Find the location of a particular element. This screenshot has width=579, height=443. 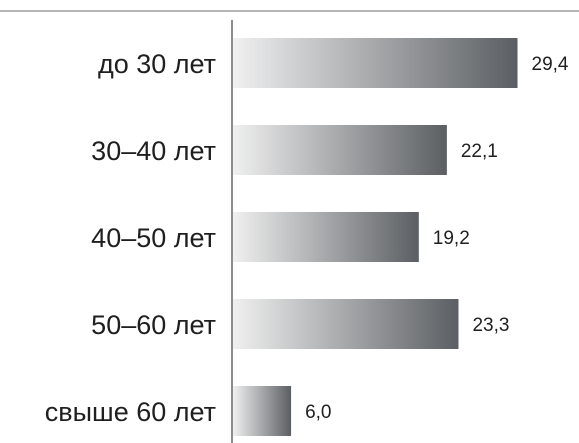

value-label-2: 22,1 is located at coordinates (479, 151).